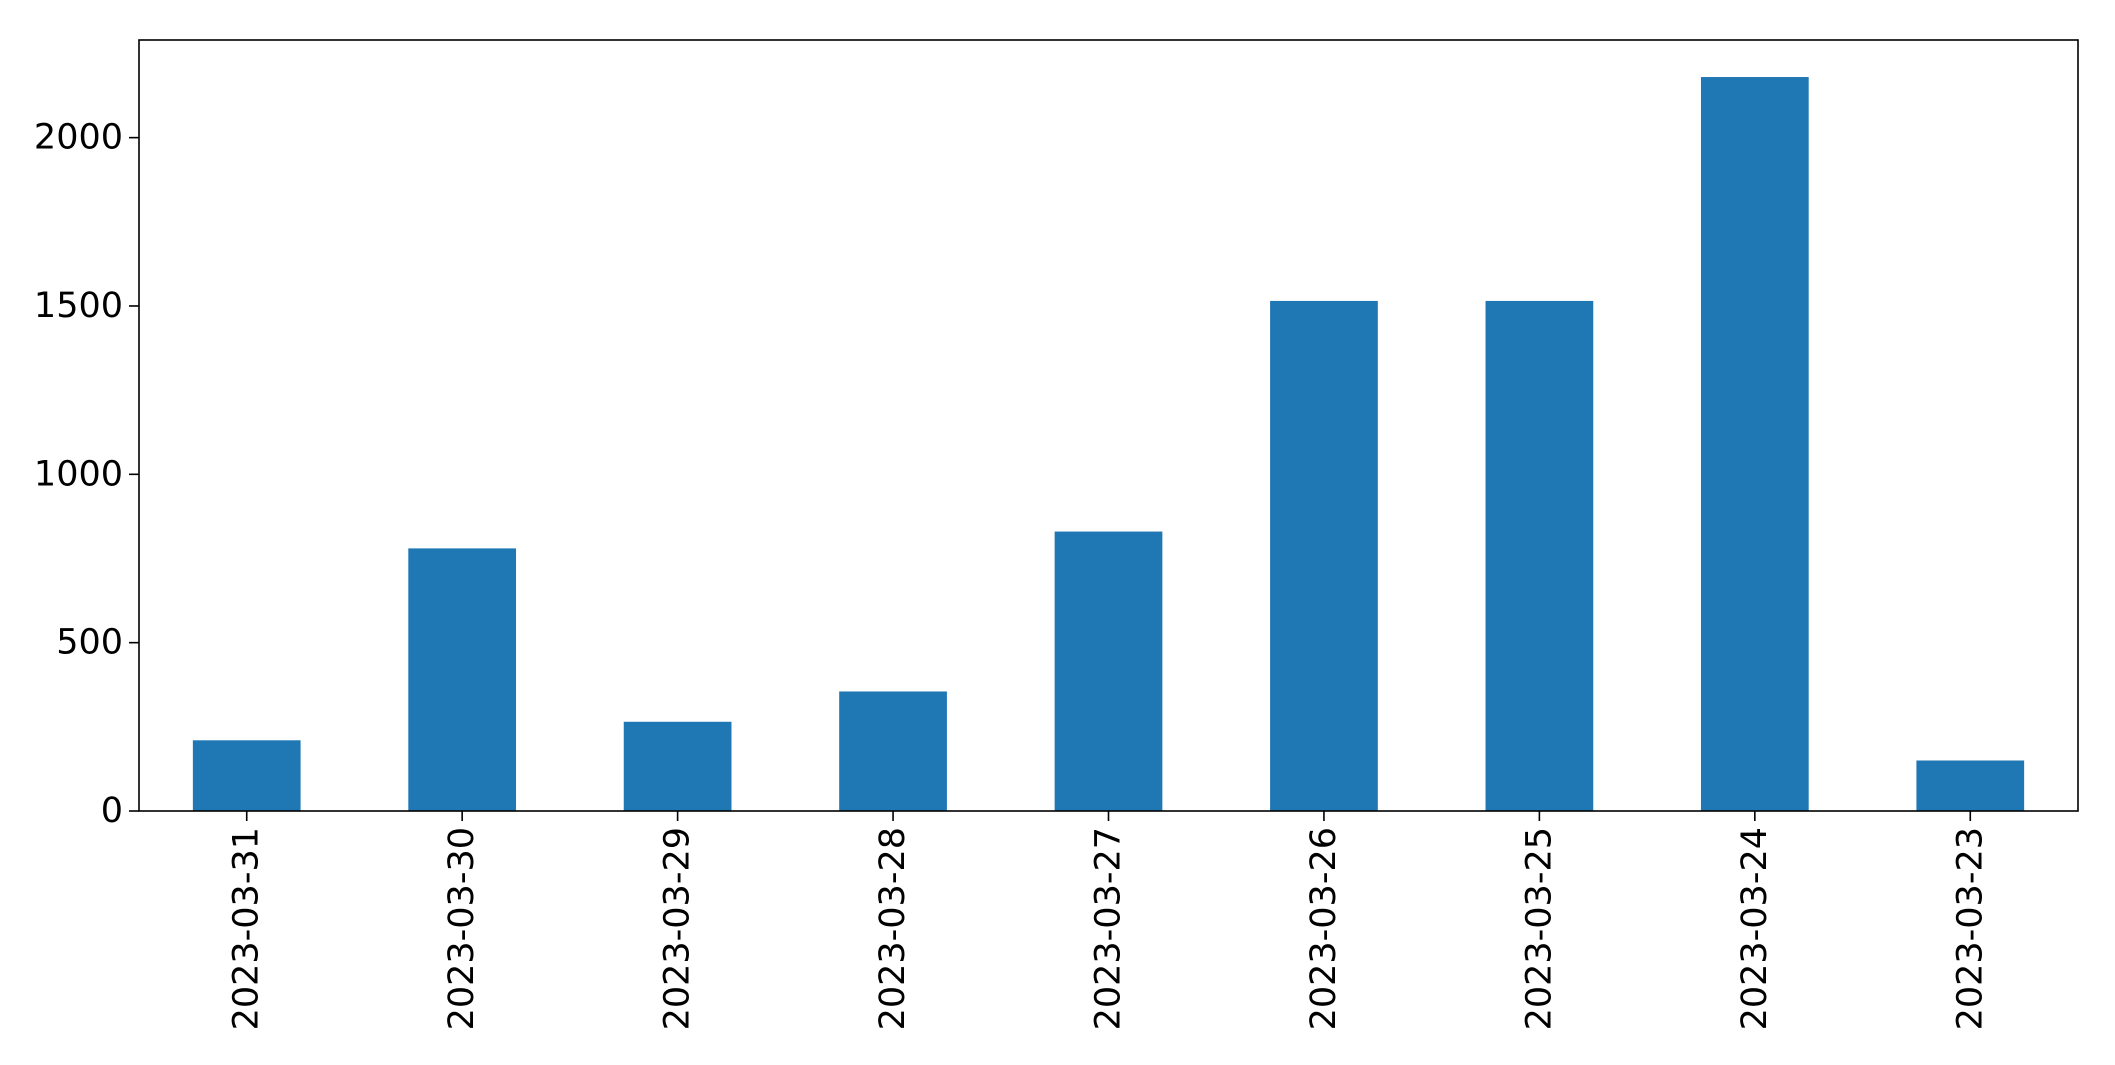 This screenshot has height=1065, width=2115. Describe the element at coordinates (678, 928) in the screenshot. I see `x-tick-label: 2023-03-29` at that location.